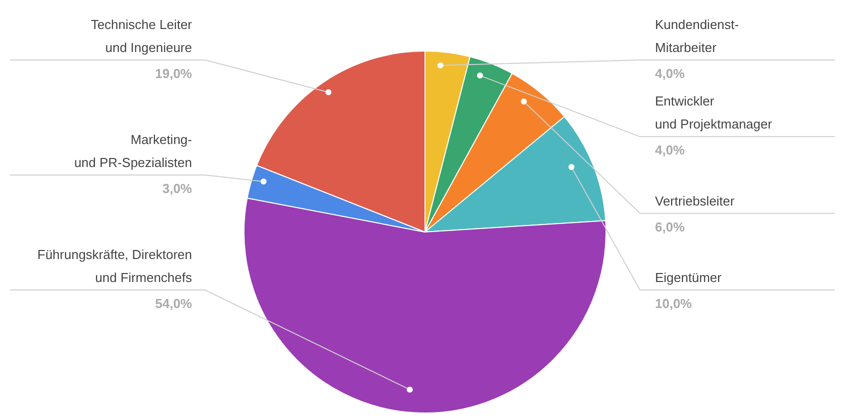  Describe the element at coordinates (173, 303) in the screenshot. I see `data-label: 54,0%` at that location.